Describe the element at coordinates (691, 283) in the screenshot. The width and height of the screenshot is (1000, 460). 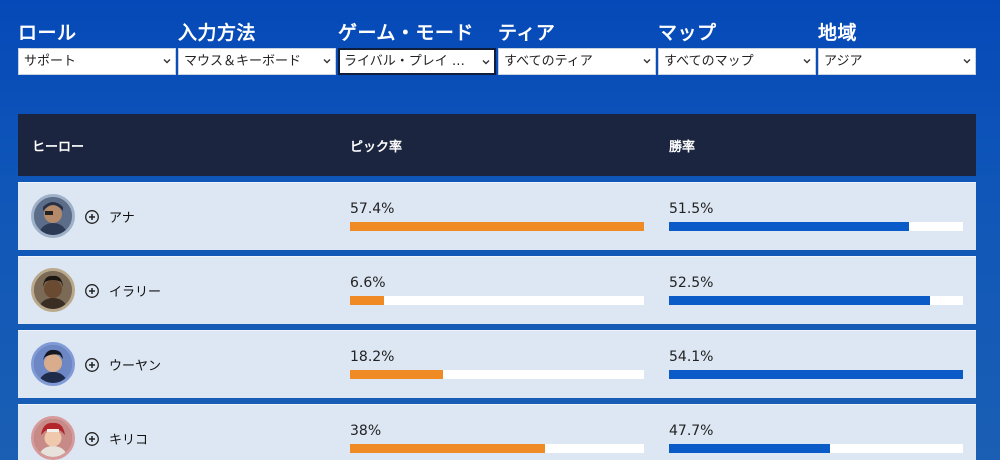
I see `win-rate-value: 52.5%` at that location.